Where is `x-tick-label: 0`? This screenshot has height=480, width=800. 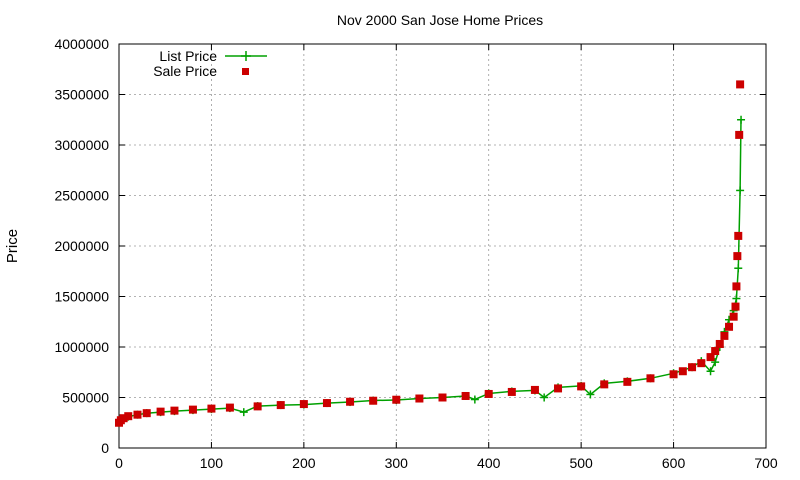
x-tick-label: 0 is located at coordinates (119, 463).